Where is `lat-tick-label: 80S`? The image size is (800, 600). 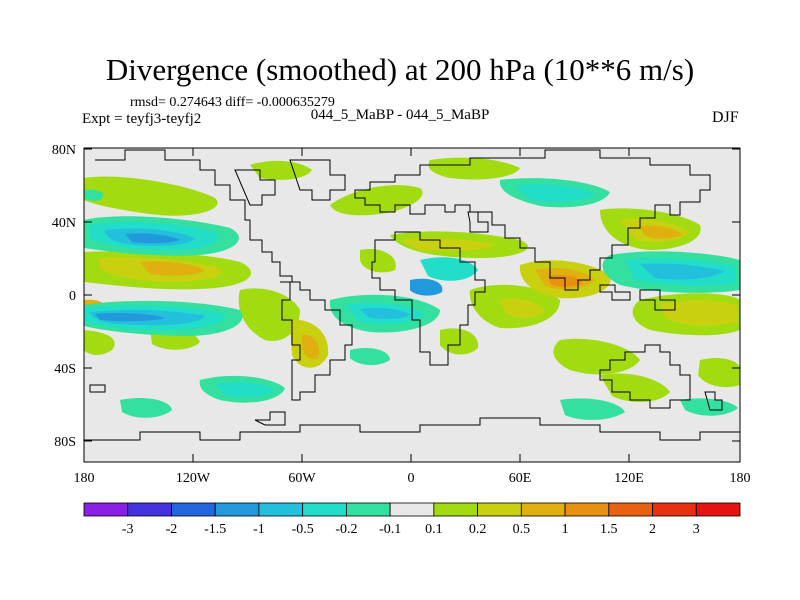 lat-tick-label: 80S is located at coordinates (65, 442).